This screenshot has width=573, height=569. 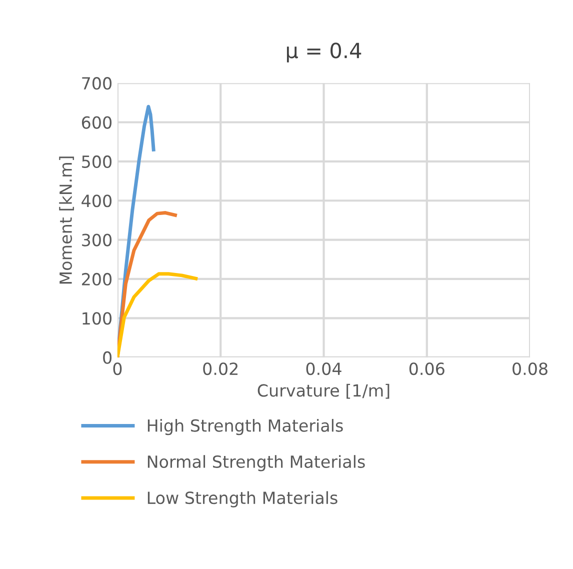 I want to click on y-tick-label: 700, so click(x=97, y=83).